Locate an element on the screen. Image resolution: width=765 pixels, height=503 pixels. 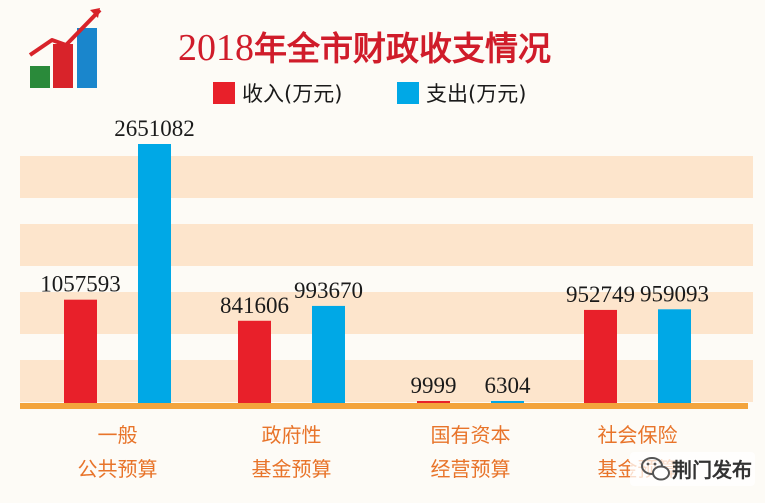
bar-value-label: 841606 is located at coordinates (254, 305).